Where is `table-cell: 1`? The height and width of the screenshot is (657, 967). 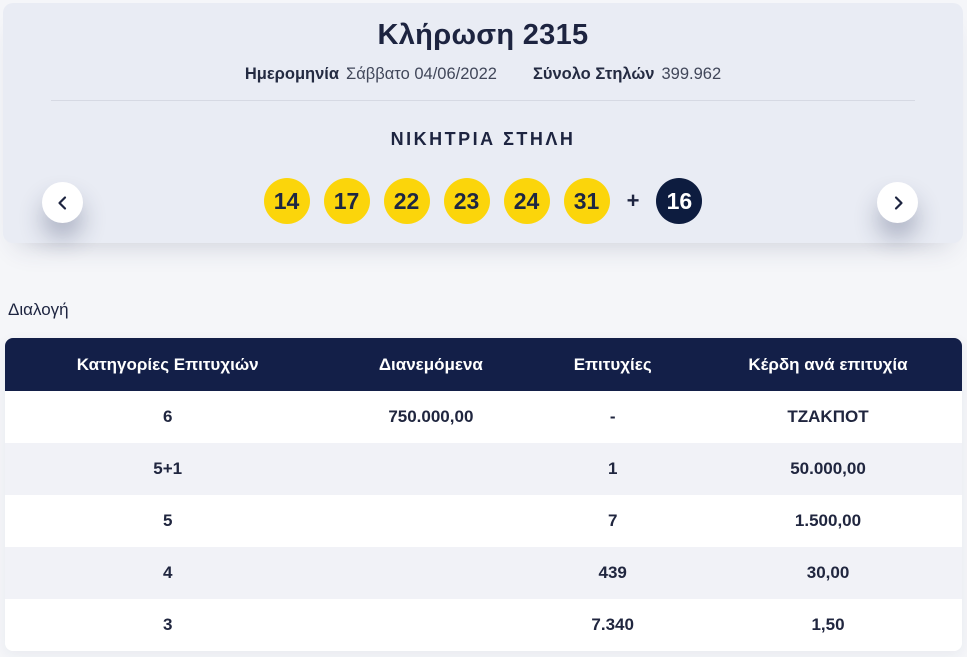
table-cell: 1 is located at coordinates (612, 468).